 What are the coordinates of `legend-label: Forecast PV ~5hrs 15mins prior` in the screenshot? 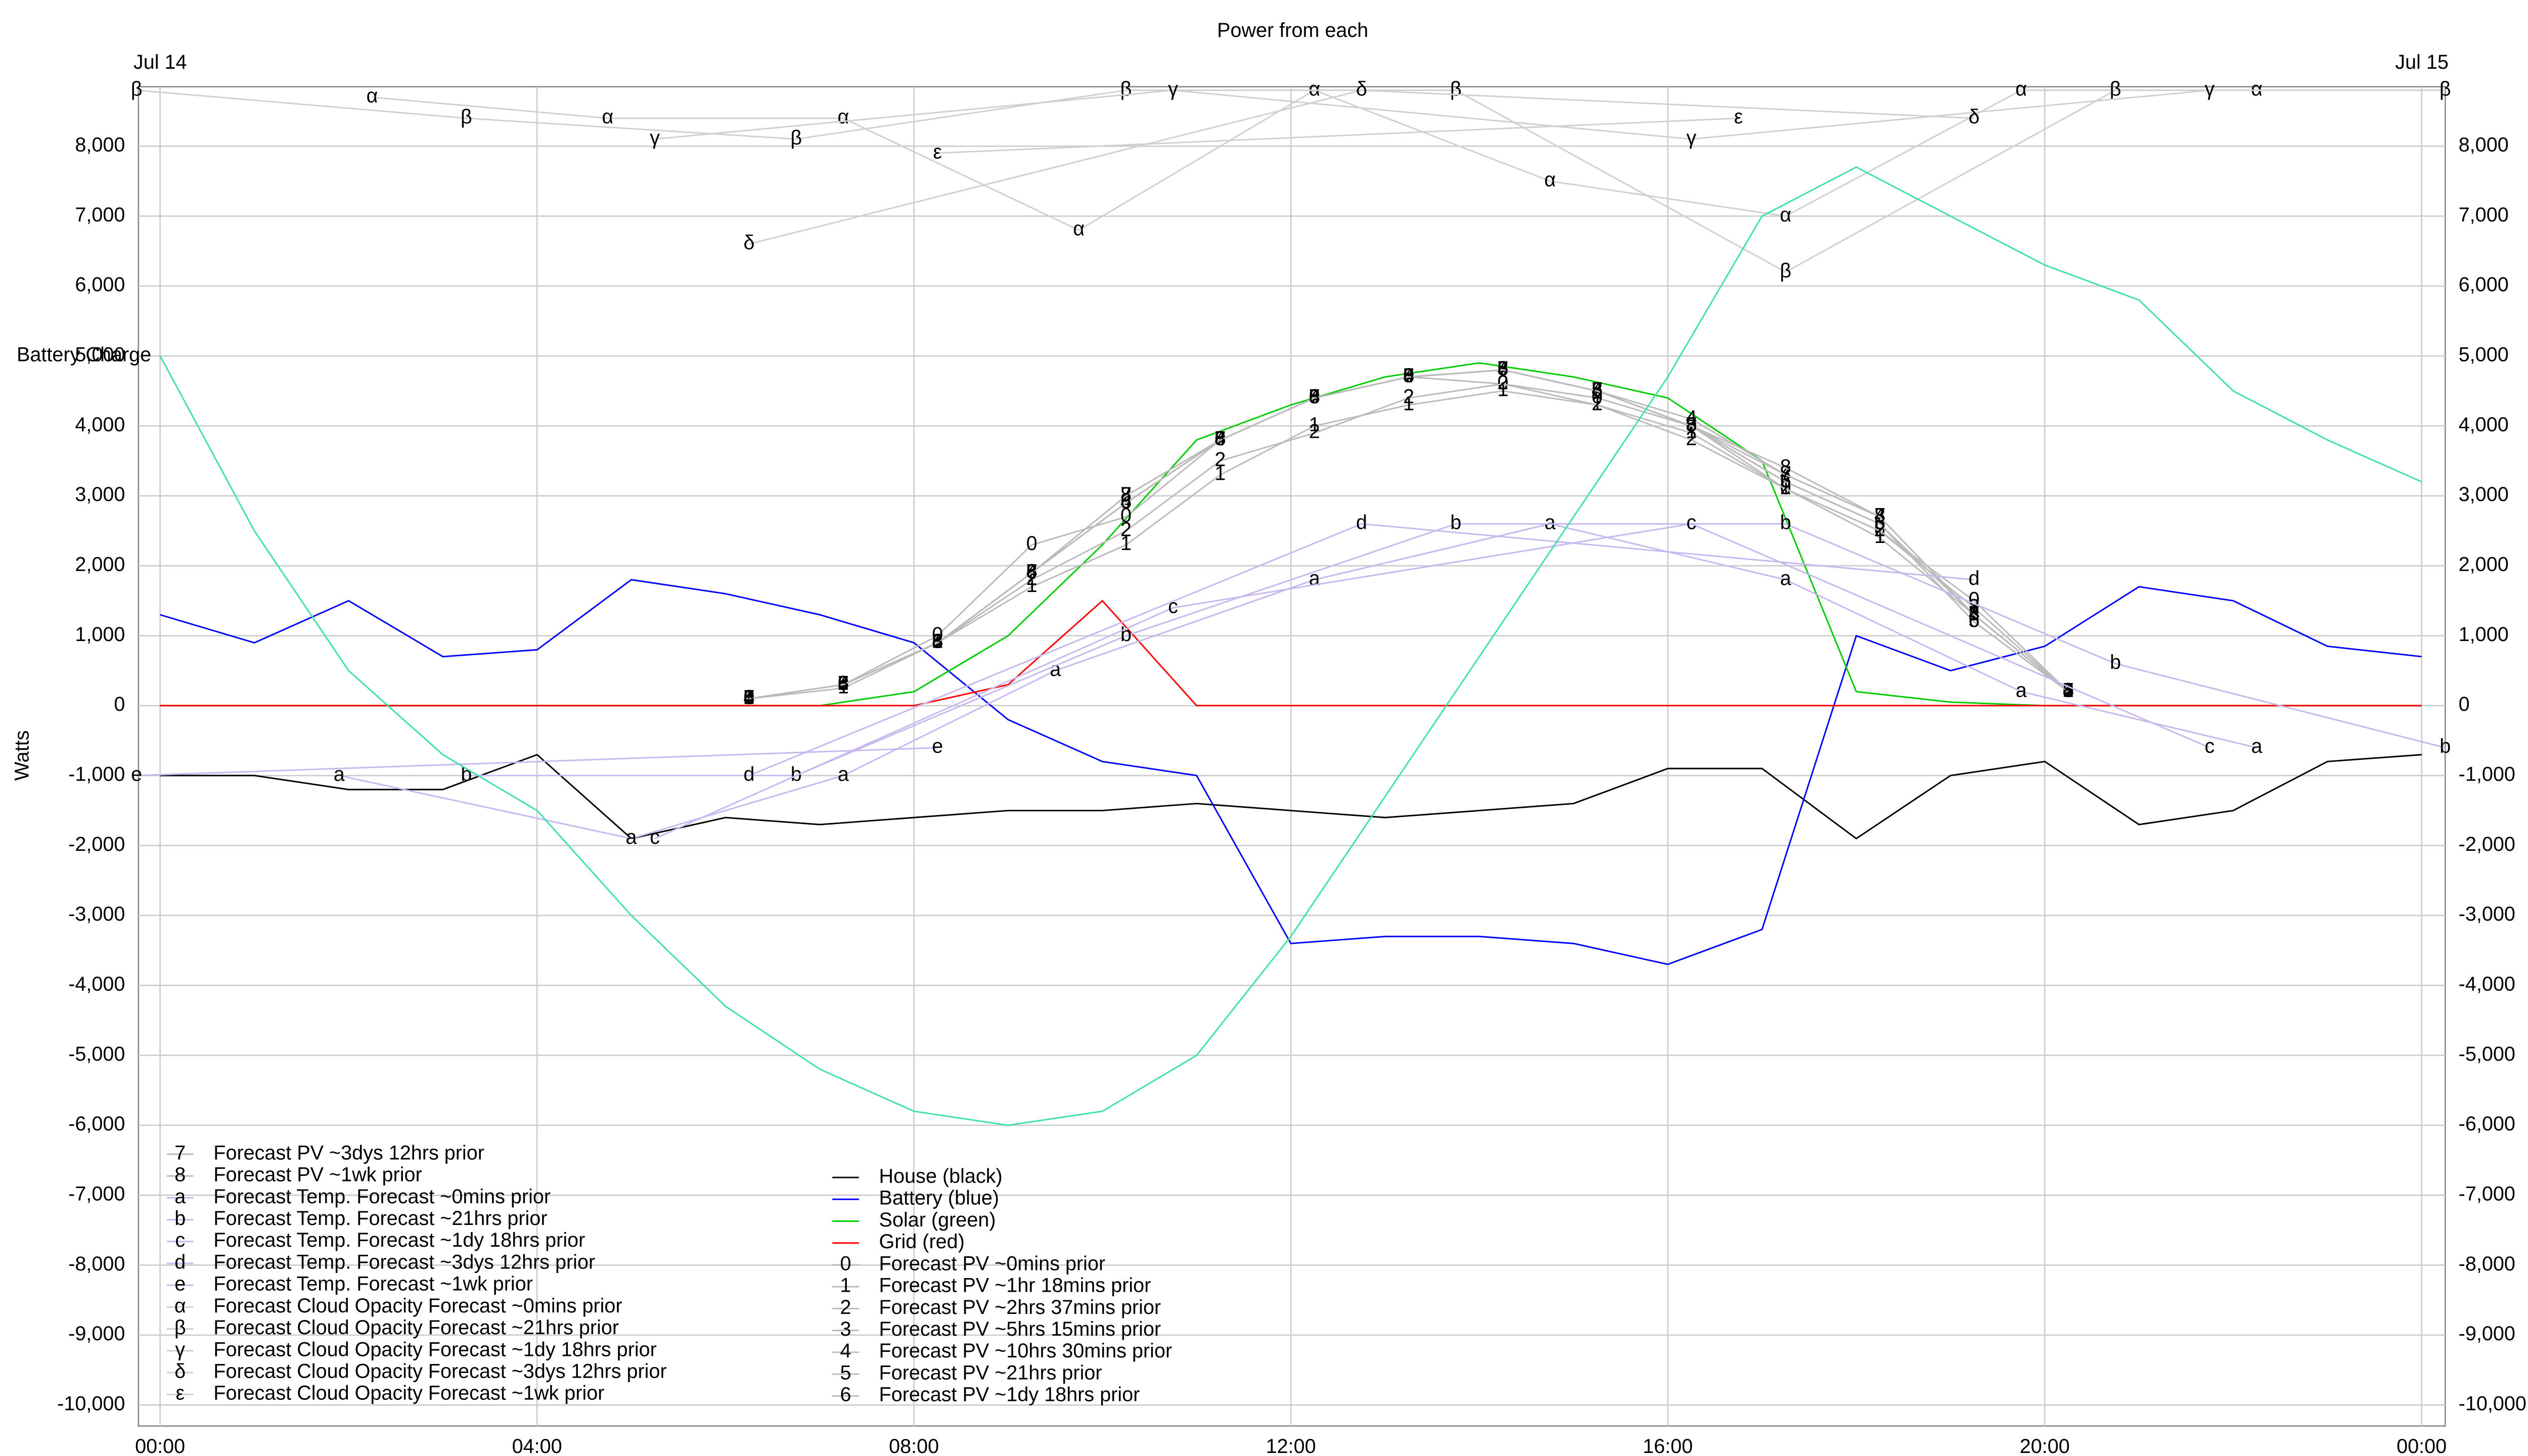 It's located at (1020, 1329).